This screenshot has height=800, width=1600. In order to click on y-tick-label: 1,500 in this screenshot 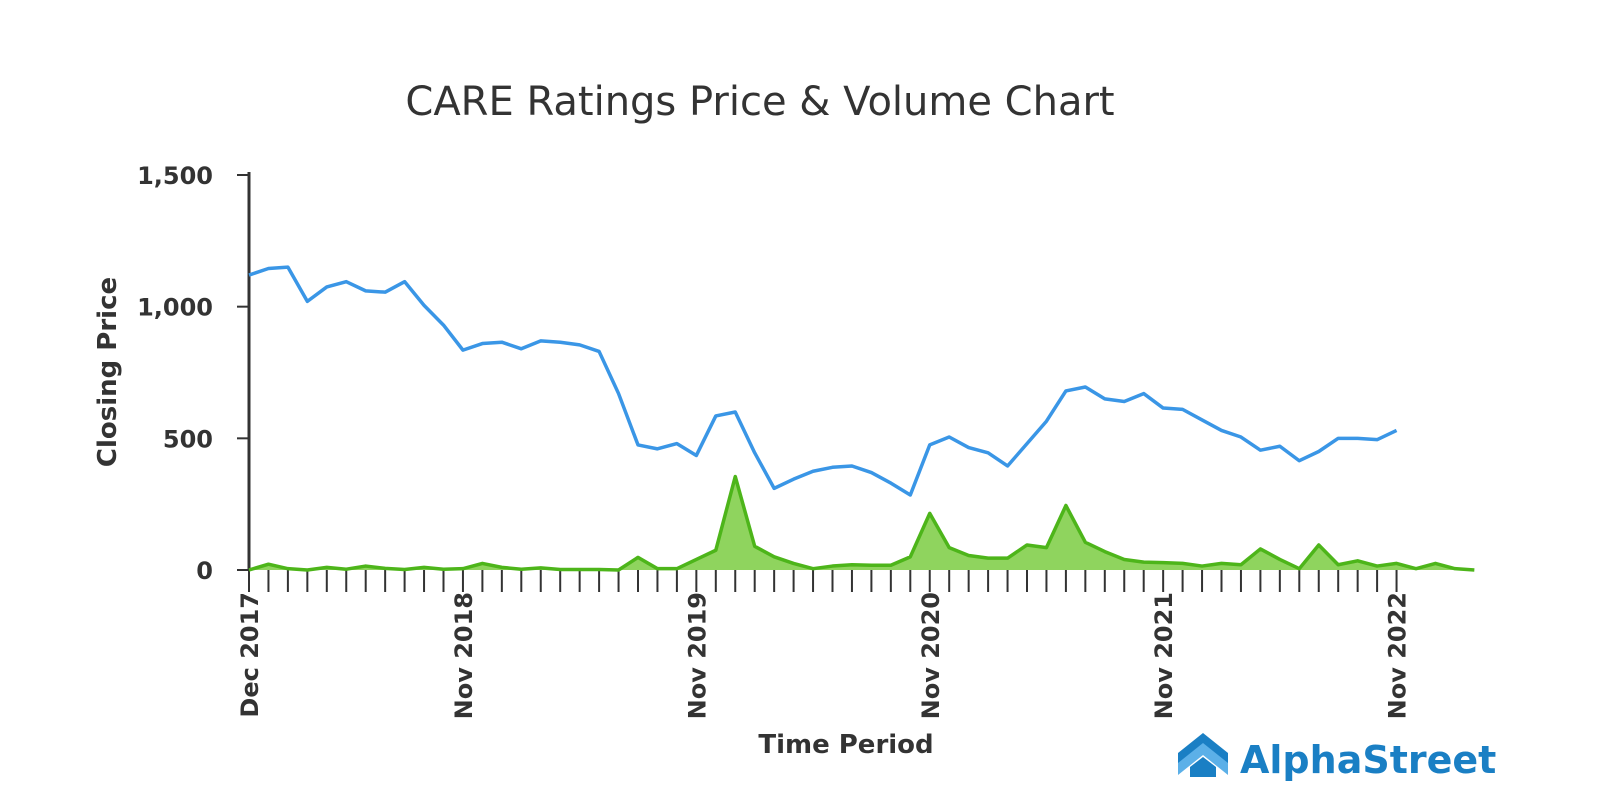, I will do `click(175, 176)`.